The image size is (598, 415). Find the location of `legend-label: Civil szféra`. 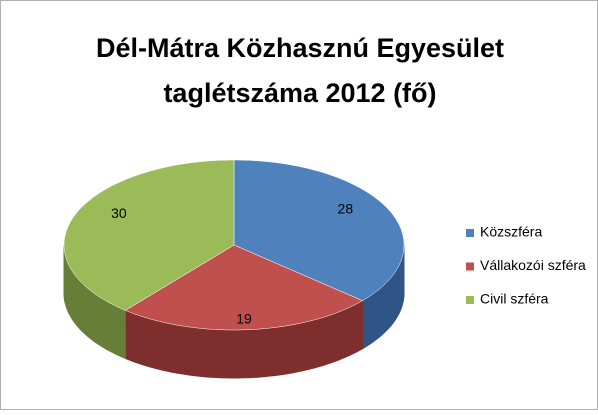

legend-label: Civil szféra is located at coordinates (514, 299).